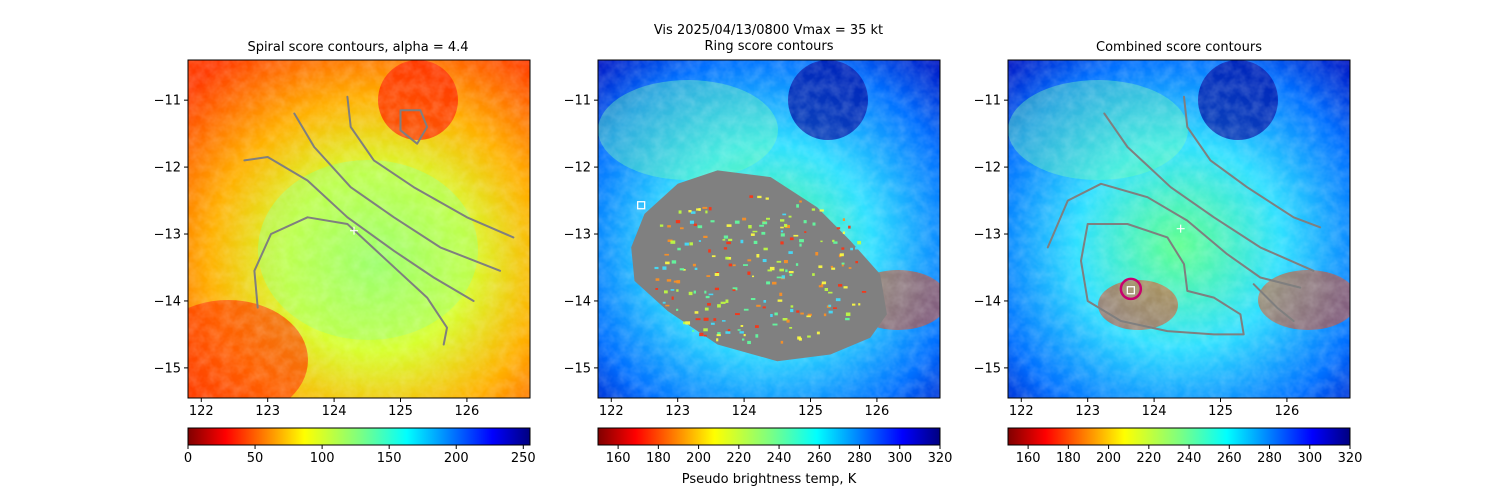 The width and height of the screenshot is (1500, 500). Describe the element at coordinates (940, 458) in the screenshot. I see `colorbar-tick-label: 320` at that location.